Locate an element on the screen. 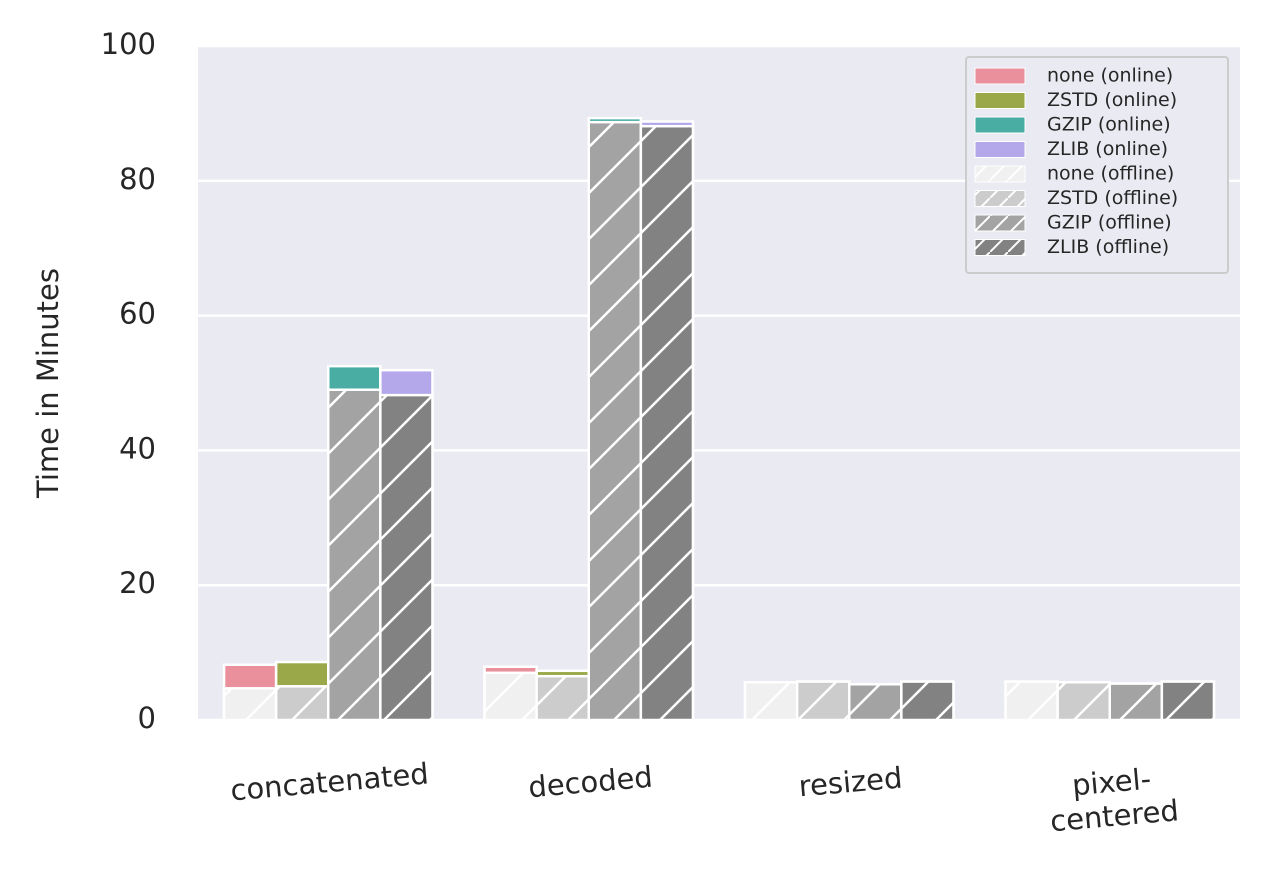  legend-label: none (offline) is located at coordinates (1110, 174).